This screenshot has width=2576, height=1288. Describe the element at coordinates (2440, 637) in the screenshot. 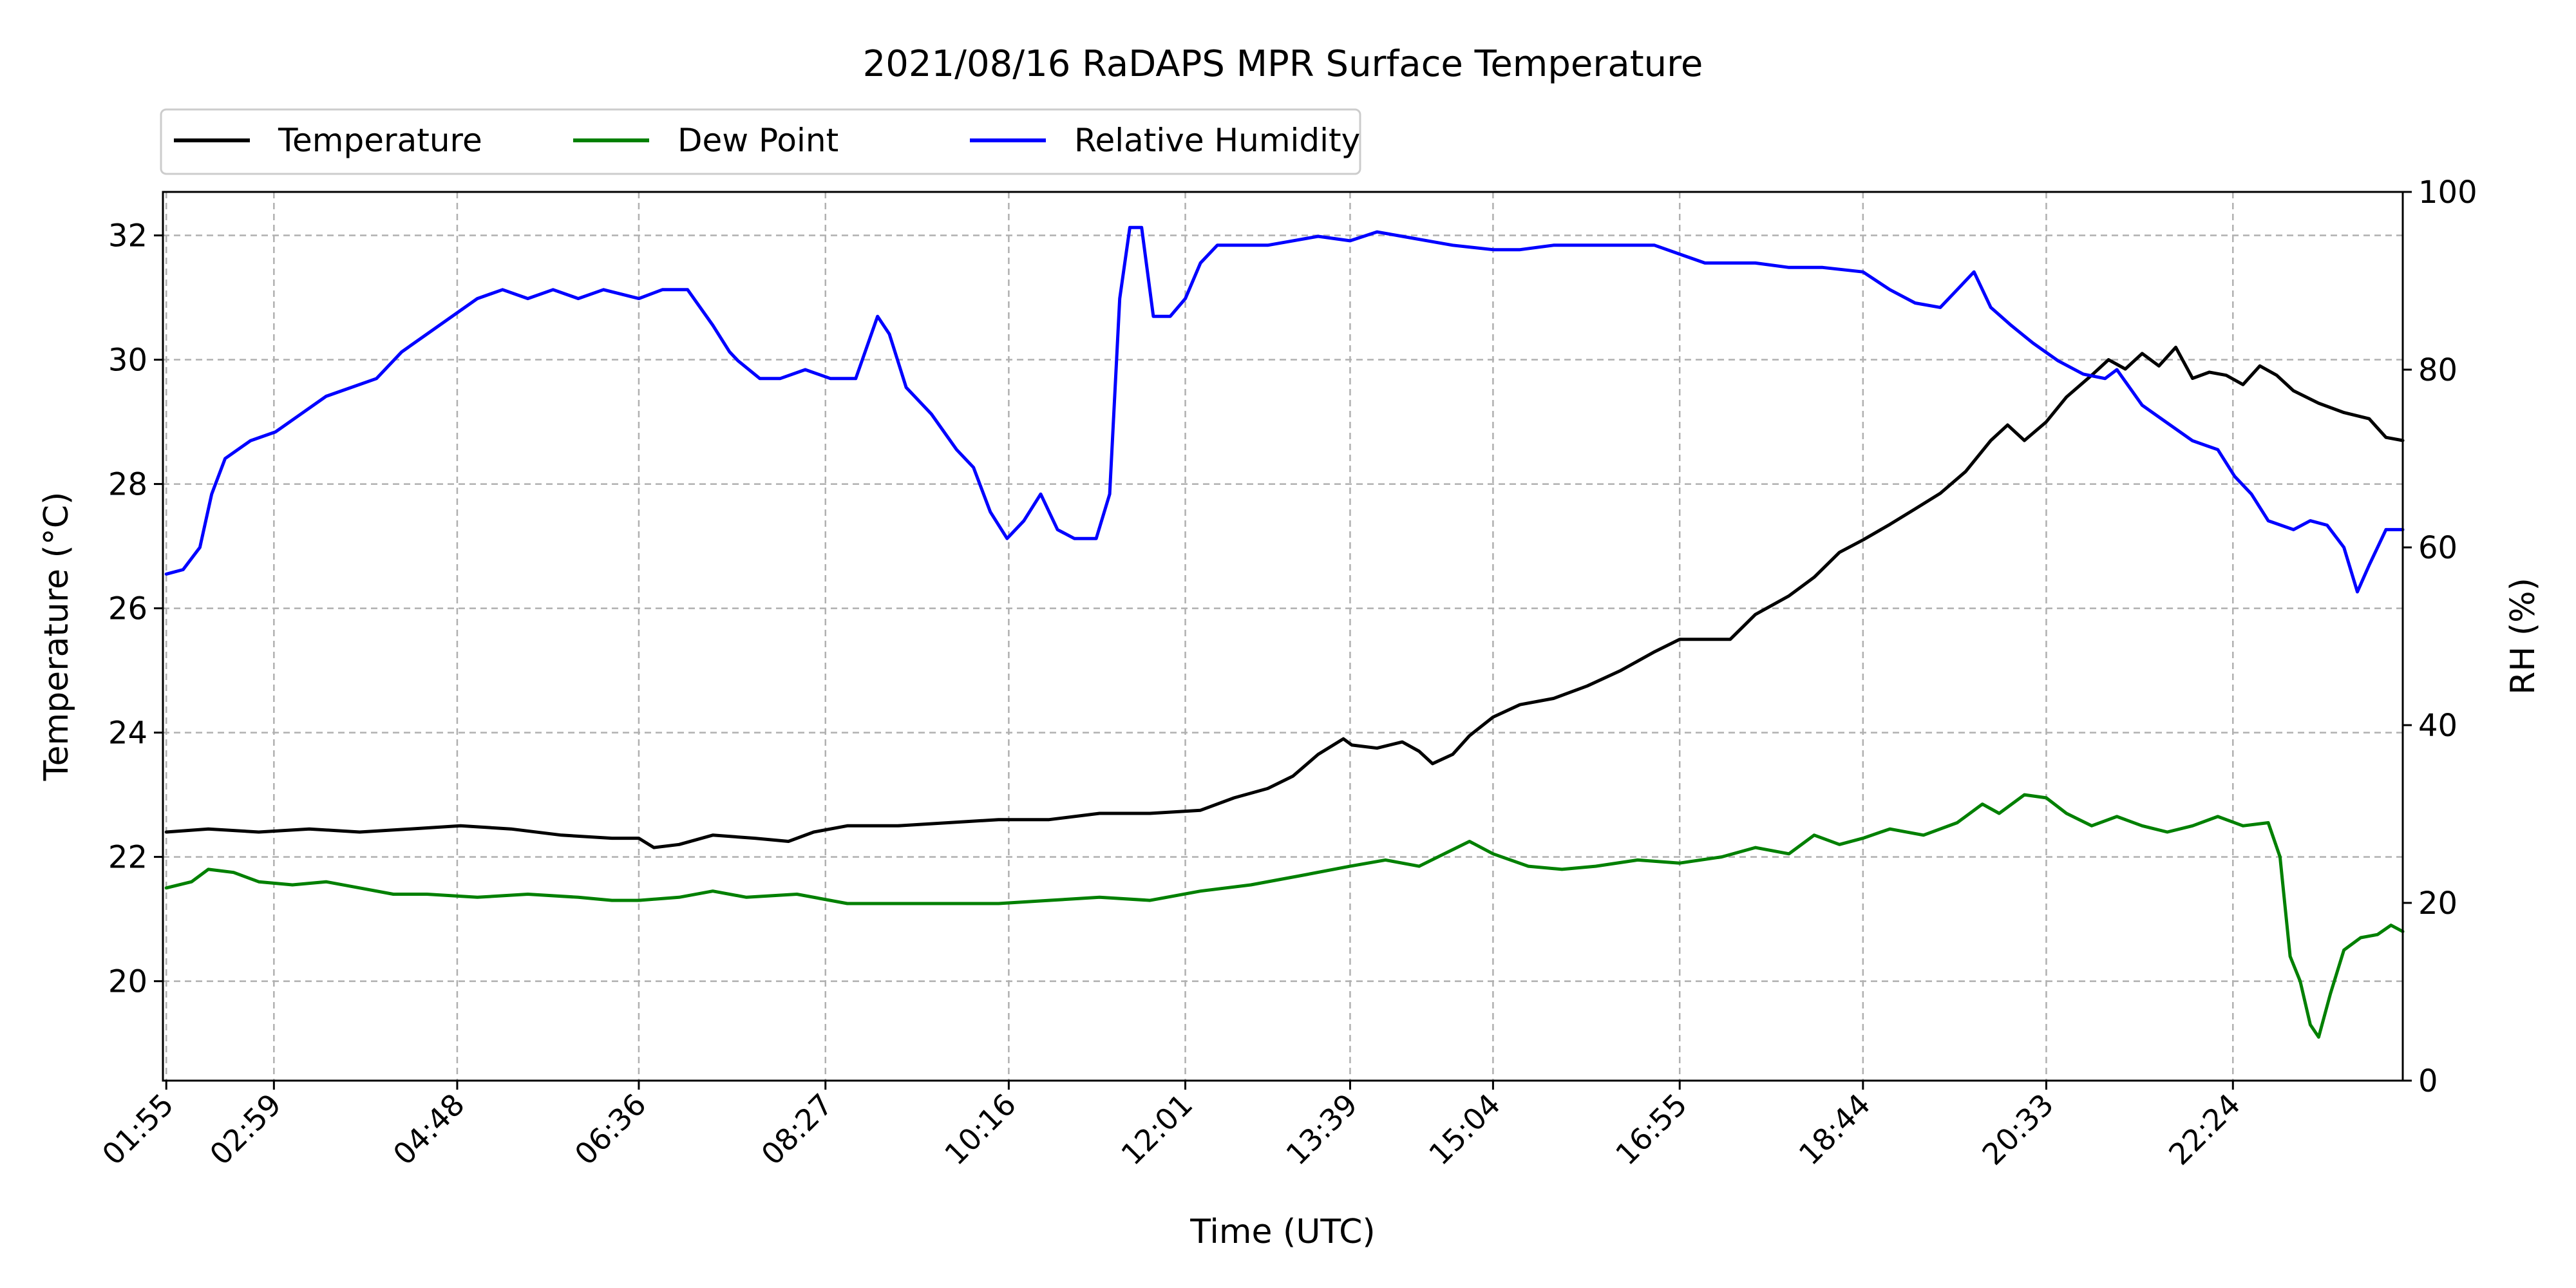

I see `right-y-axis-ticks: 0 20 40 60 80 100` at that location.